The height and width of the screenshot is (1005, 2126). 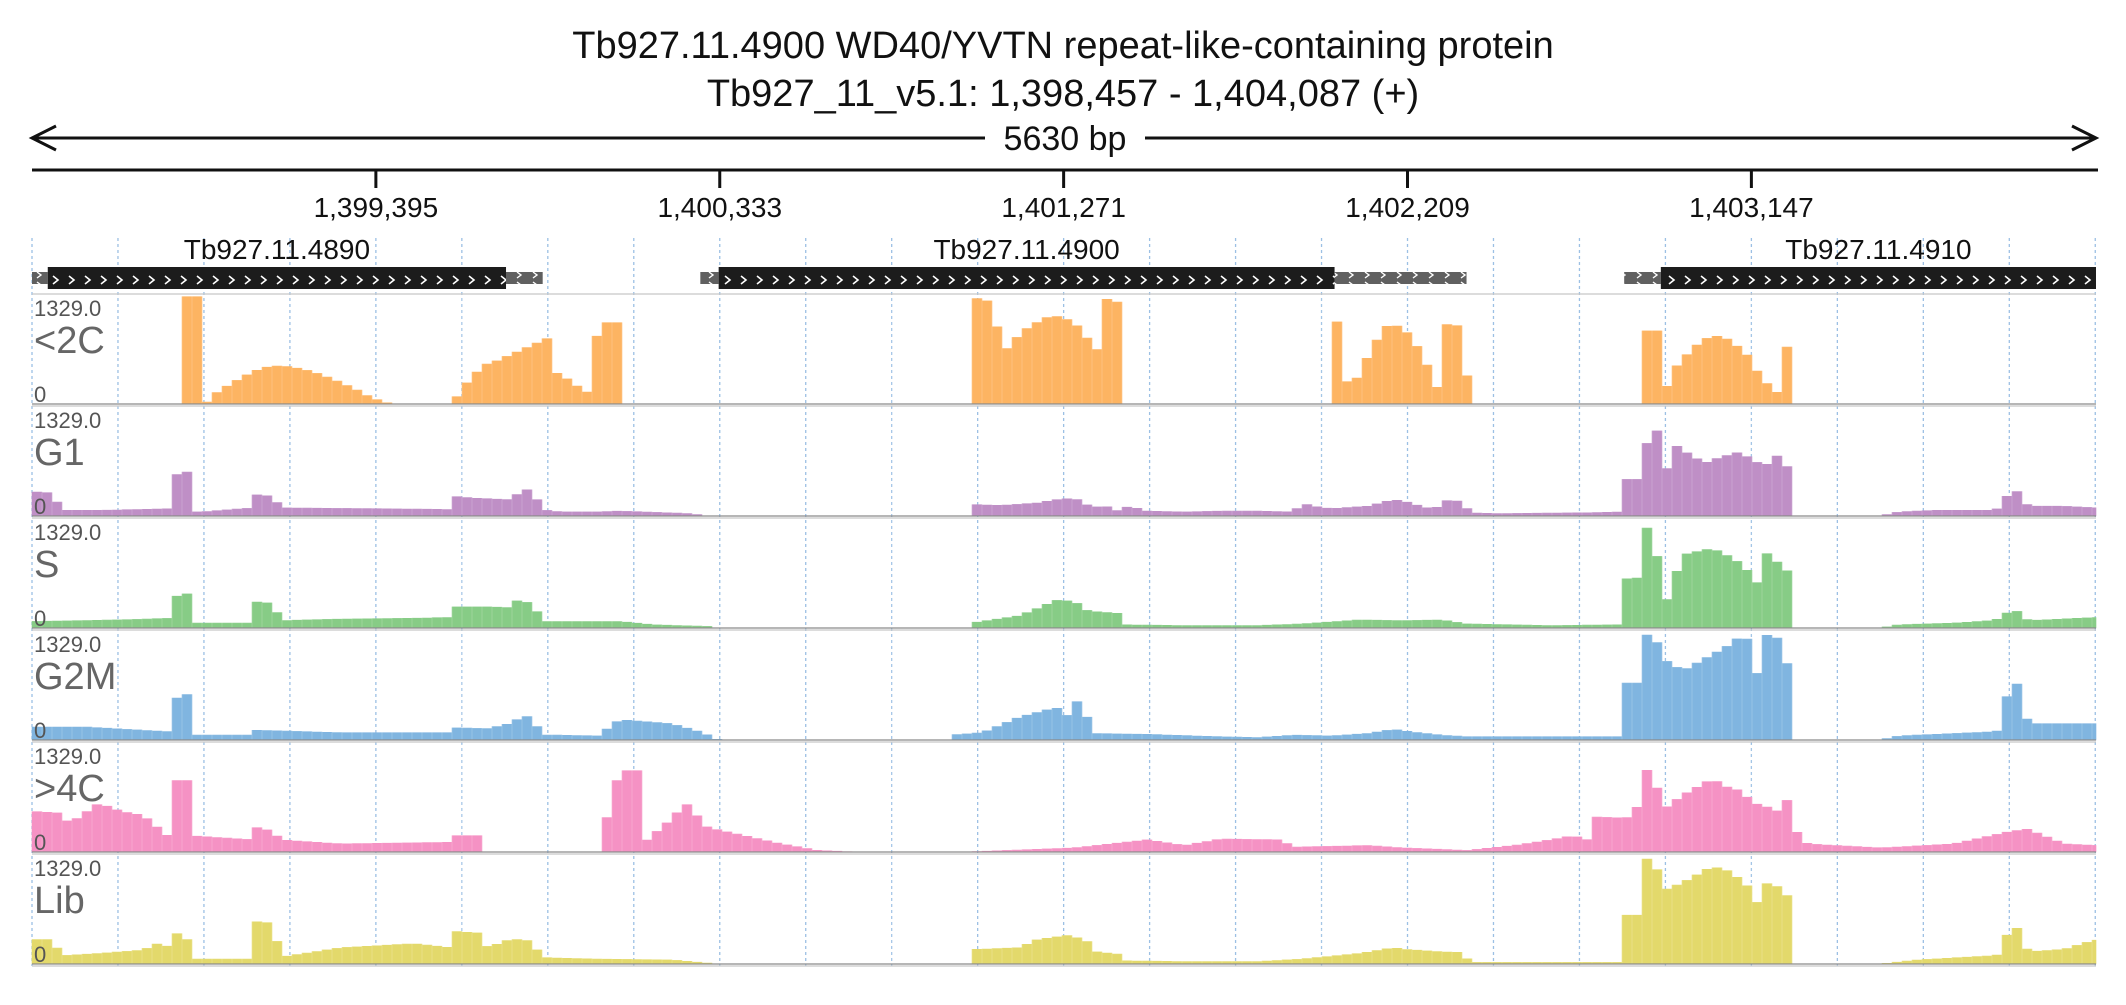 I want to click on gene-label: Tb927.11.4890, so click(x=277, y=249).